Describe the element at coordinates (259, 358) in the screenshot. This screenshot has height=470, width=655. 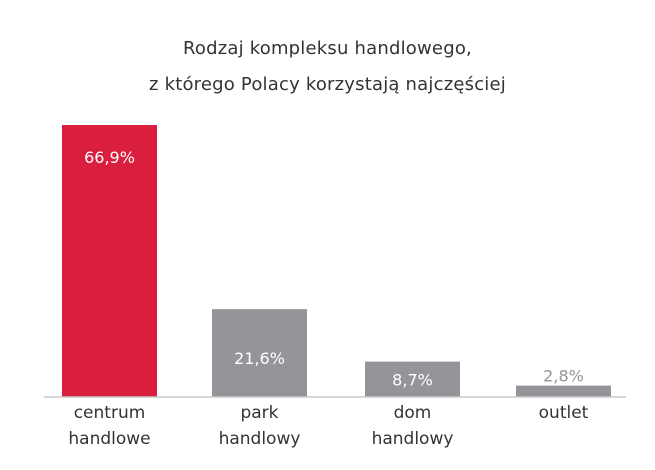
I see `value-label-2: 21,6%` at that location.